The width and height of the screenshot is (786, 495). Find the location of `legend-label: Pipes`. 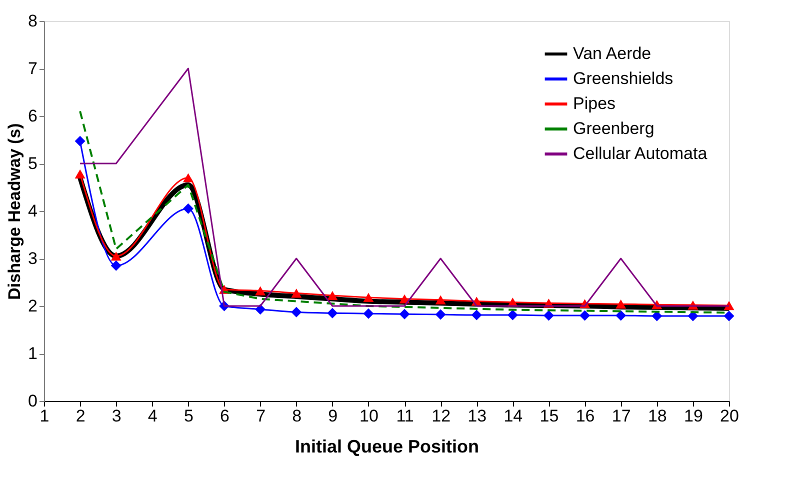

legend-label: Pipes is located at coordinates (594, 103).